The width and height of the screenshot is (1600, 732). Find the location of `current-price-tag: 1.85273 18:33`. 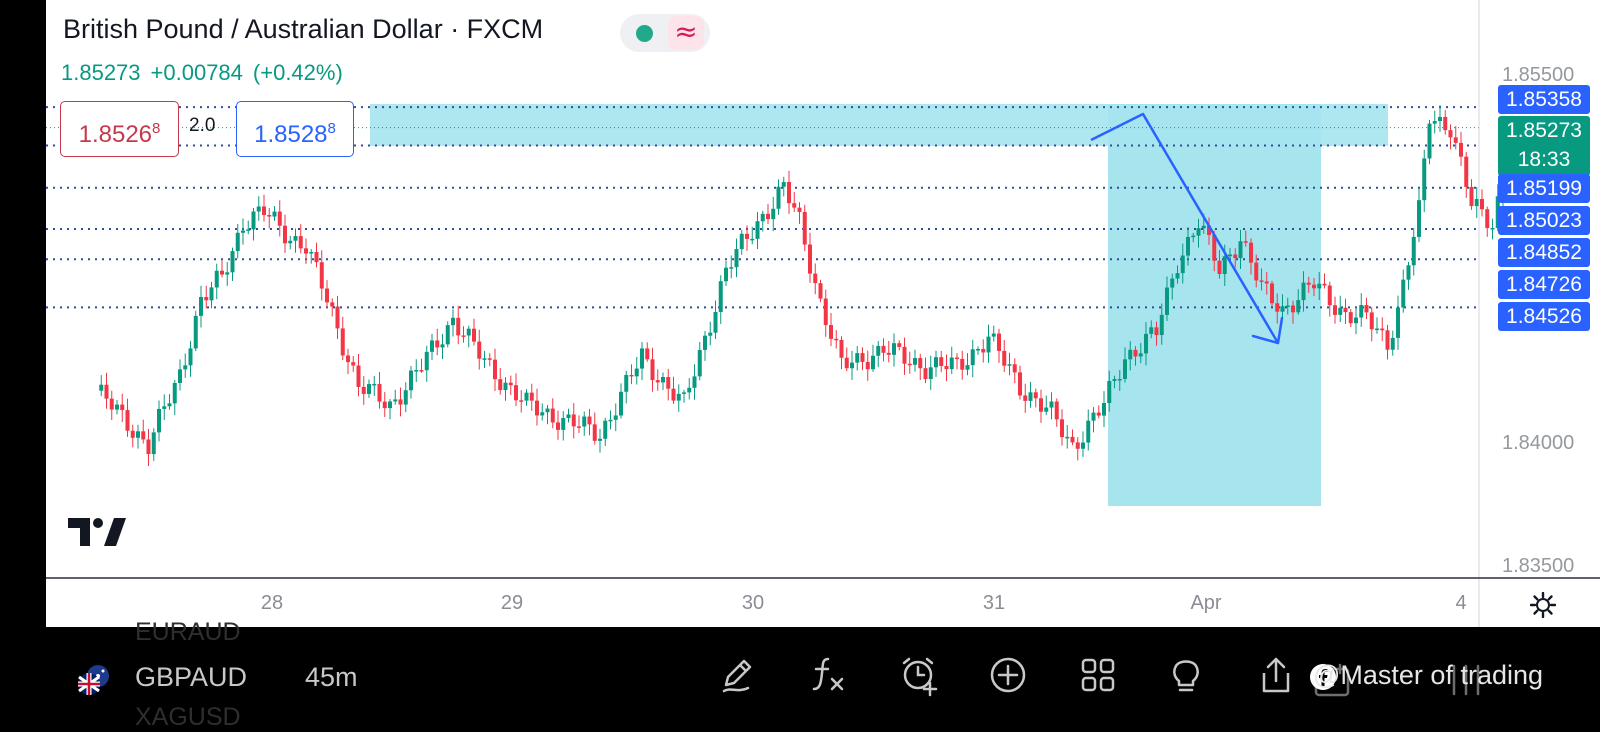

current-price-tag: 1.85273 18:33 is located at coordinates (1544, 146).